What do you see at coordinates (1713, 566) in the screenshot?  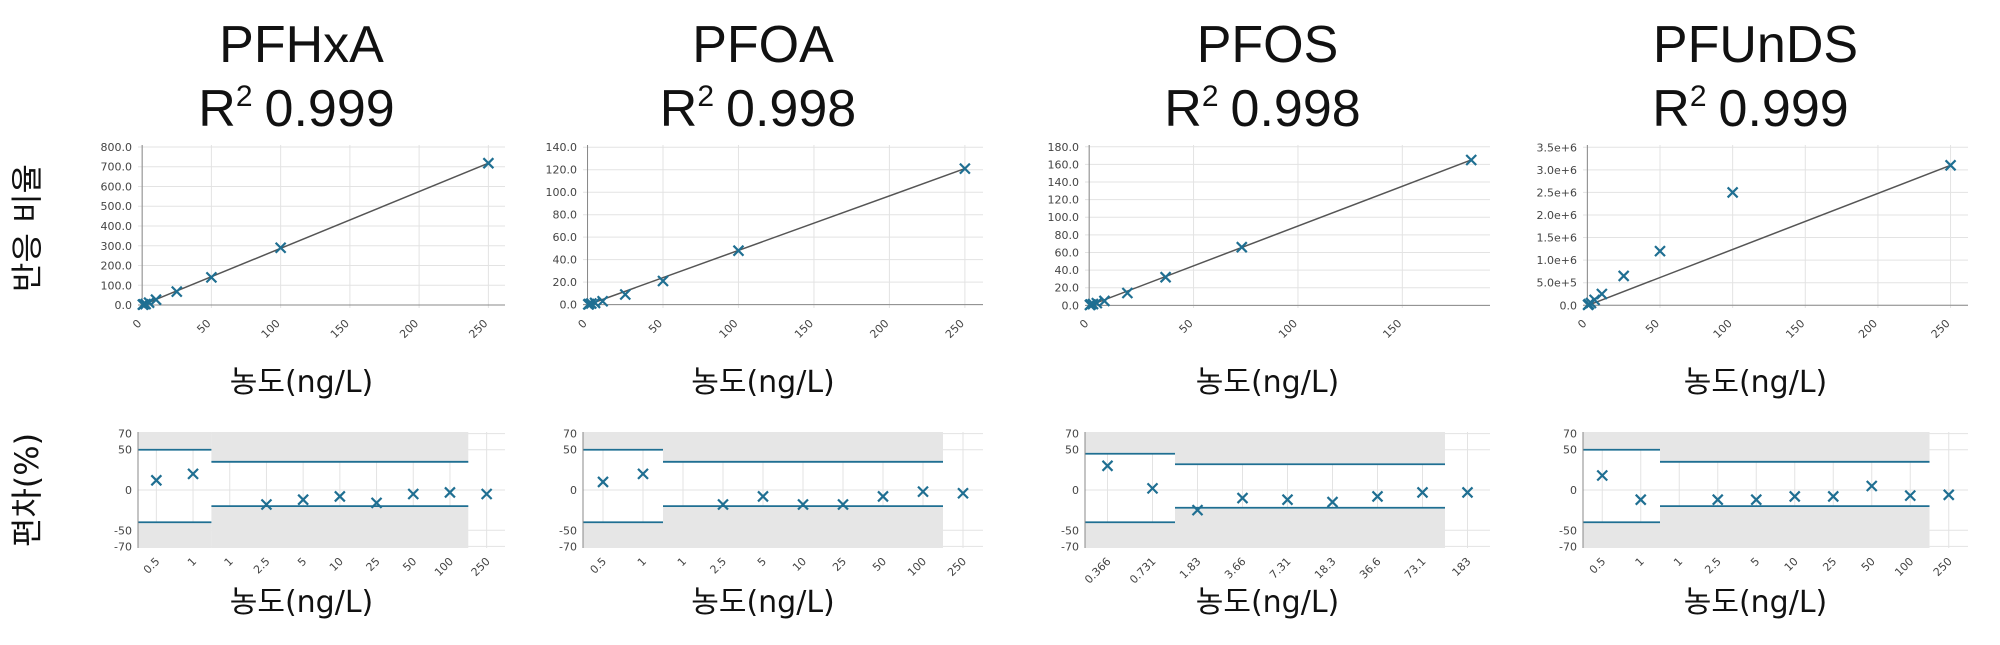 I see `x-tick-label: 2.5` at bounding box center [1713, 566].